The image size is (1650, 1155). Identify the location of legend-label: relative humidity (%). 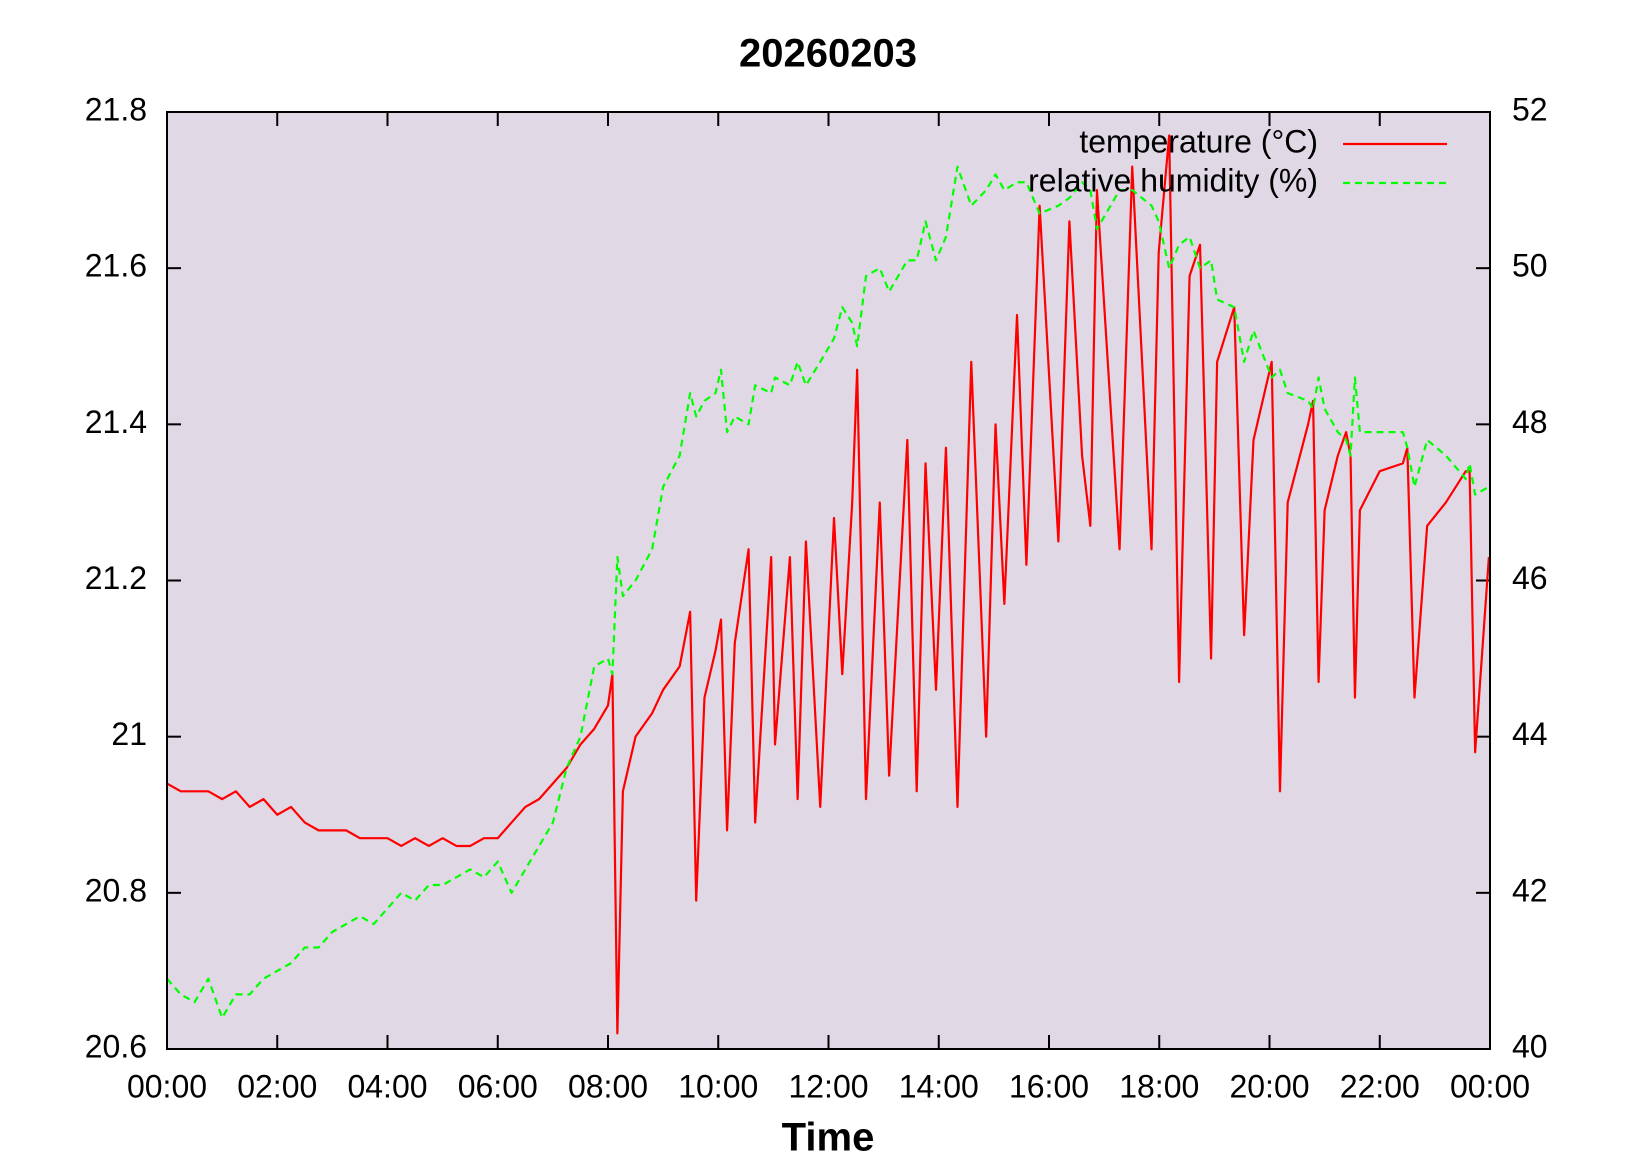
(1173, 180).